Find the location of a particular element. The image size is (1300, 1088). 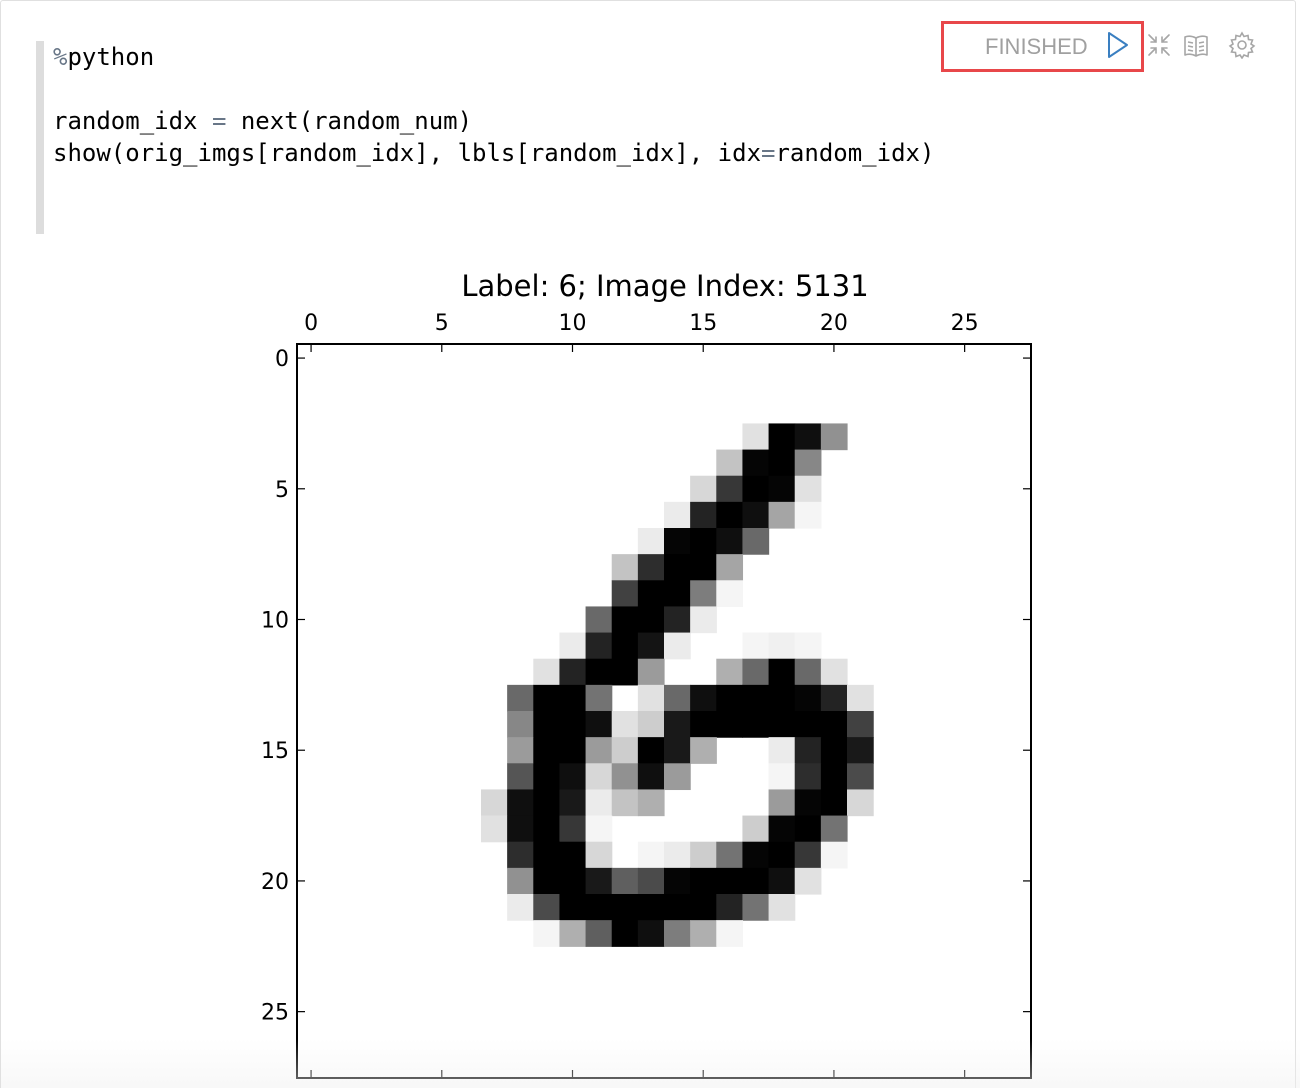

y-tick-label: 0 is located at coordinates (282, 359).